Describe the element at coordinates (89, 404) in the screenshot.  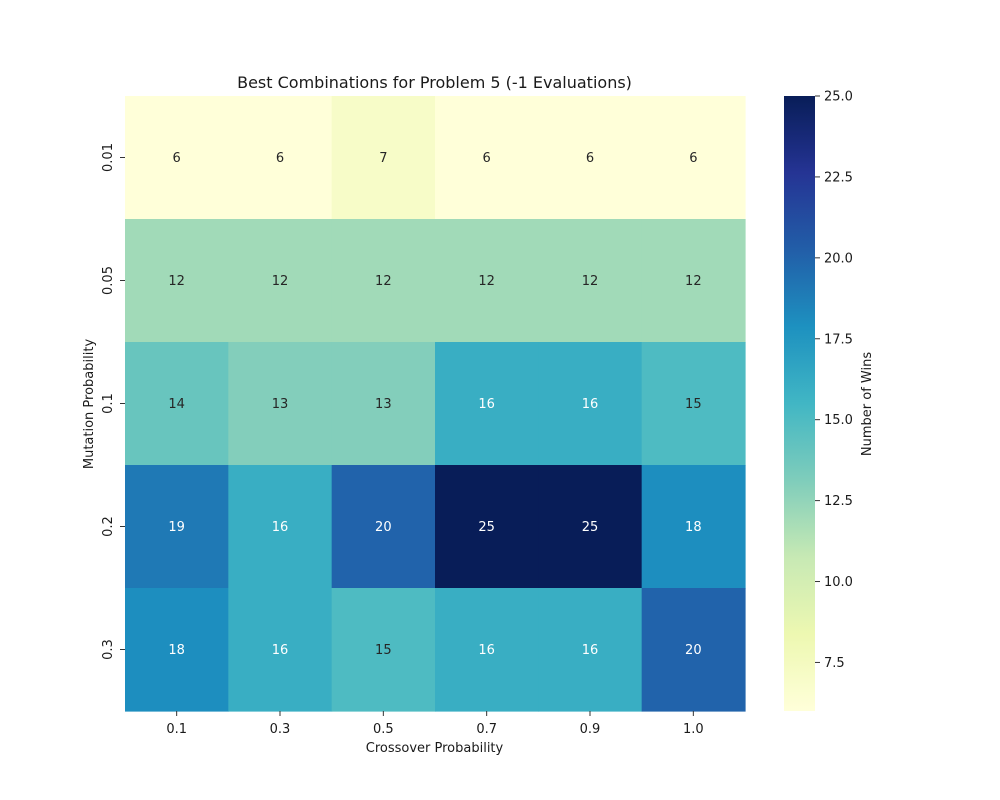
I see `y-axis-label: Mutation Probability` at that location.